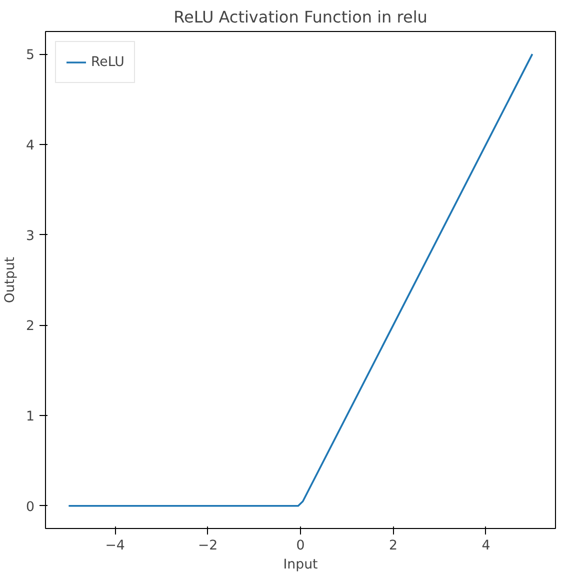  I want to click on y-tick-label: 1, so click(30, 417).